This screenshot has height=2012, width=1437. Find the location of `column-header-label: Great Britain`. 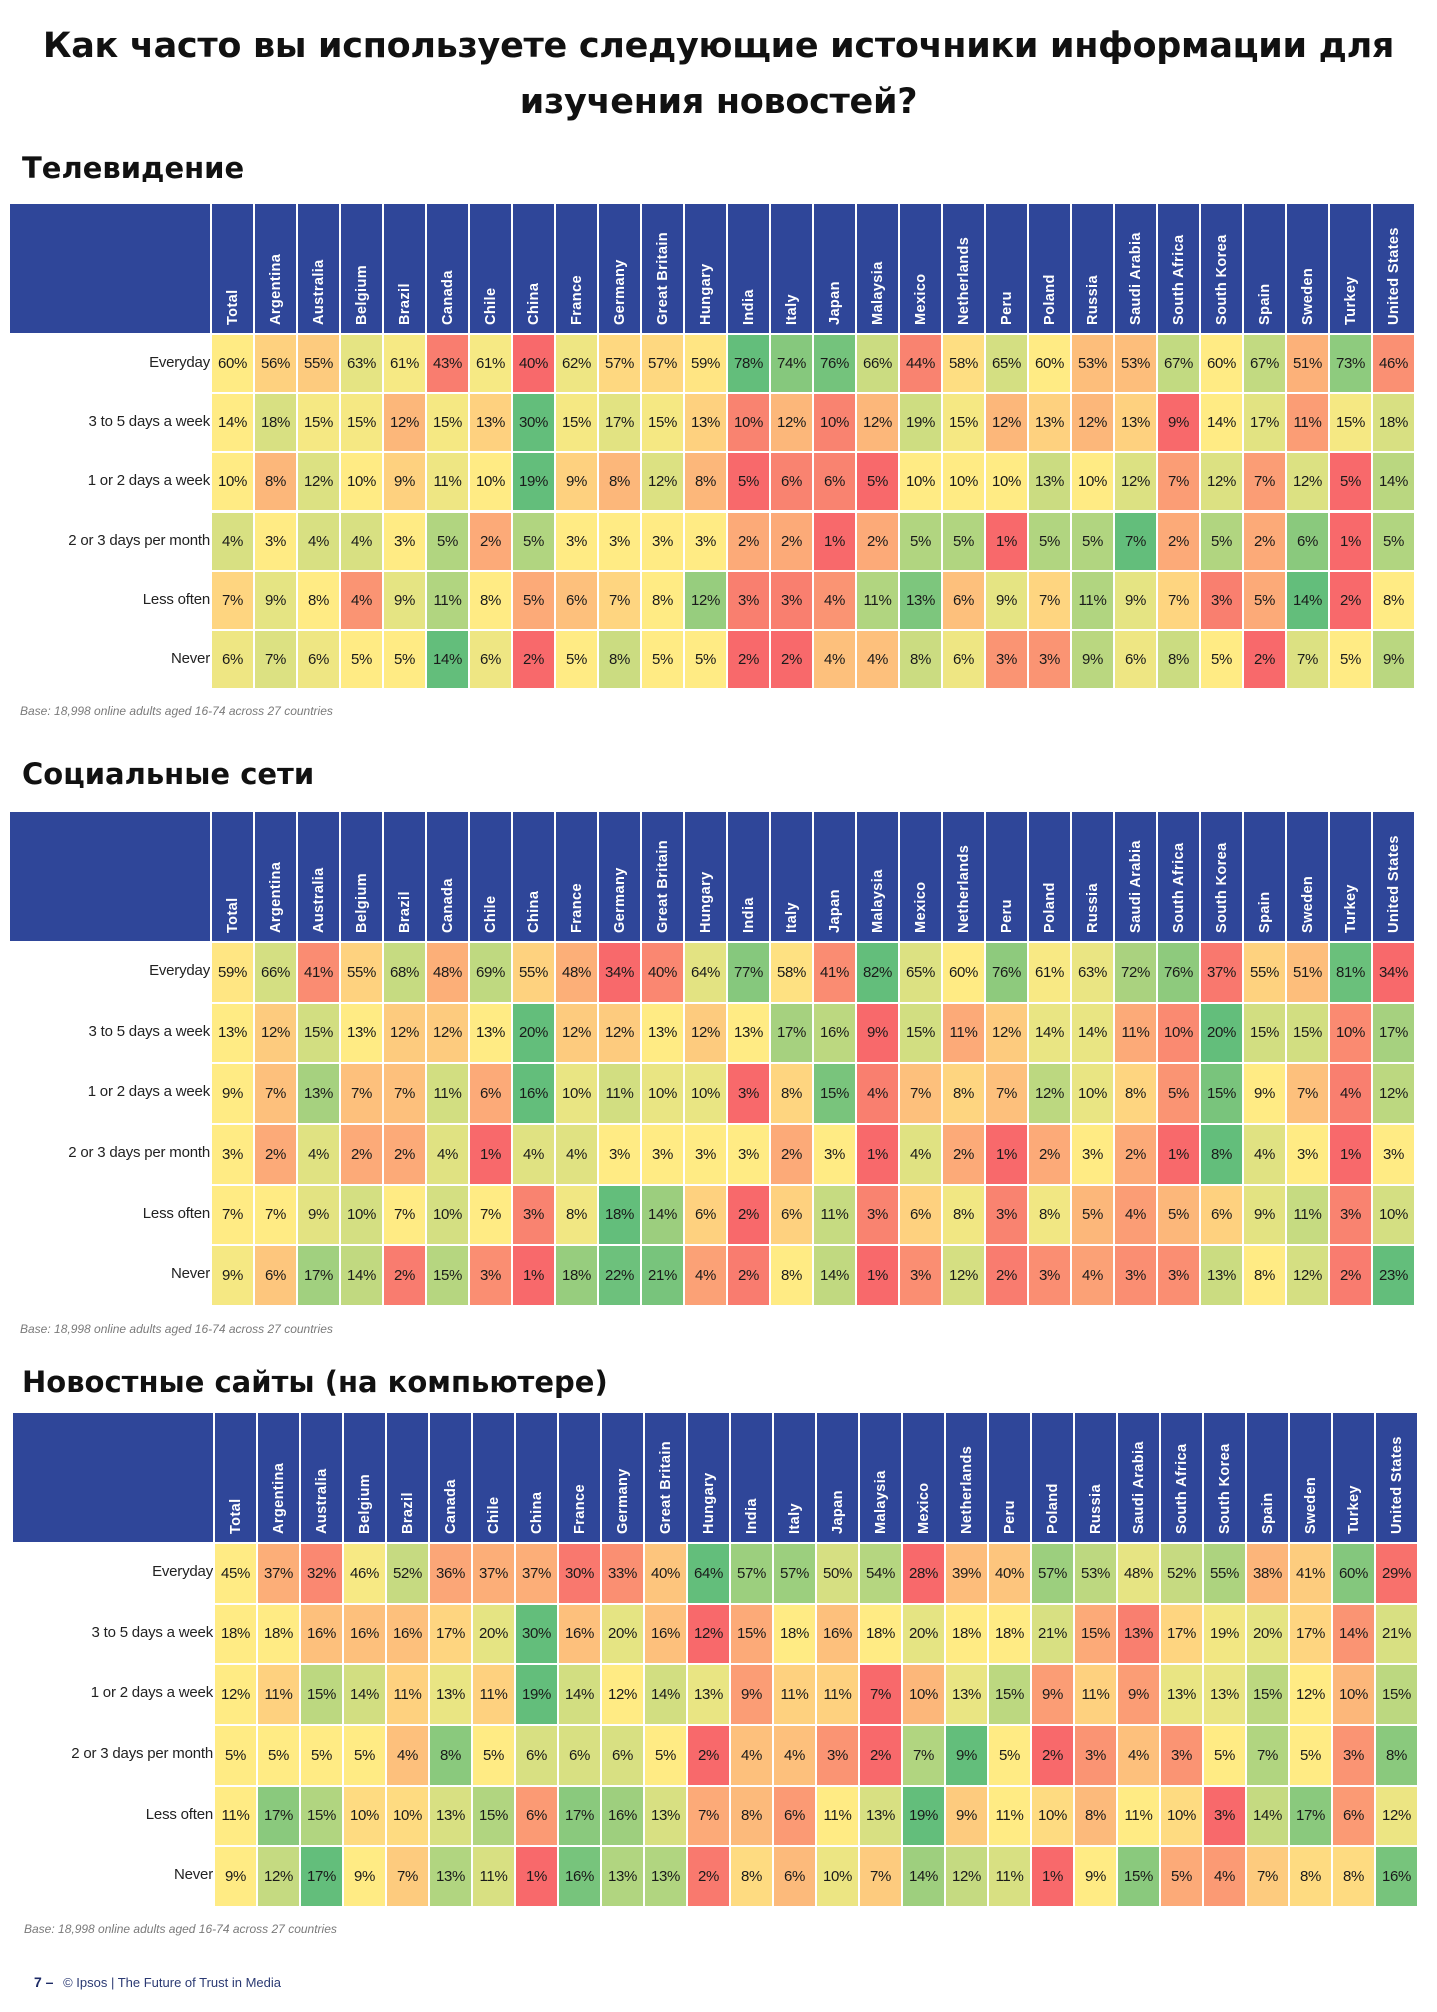

column-header-label: Great Britain is located at coordinates (662, 278).